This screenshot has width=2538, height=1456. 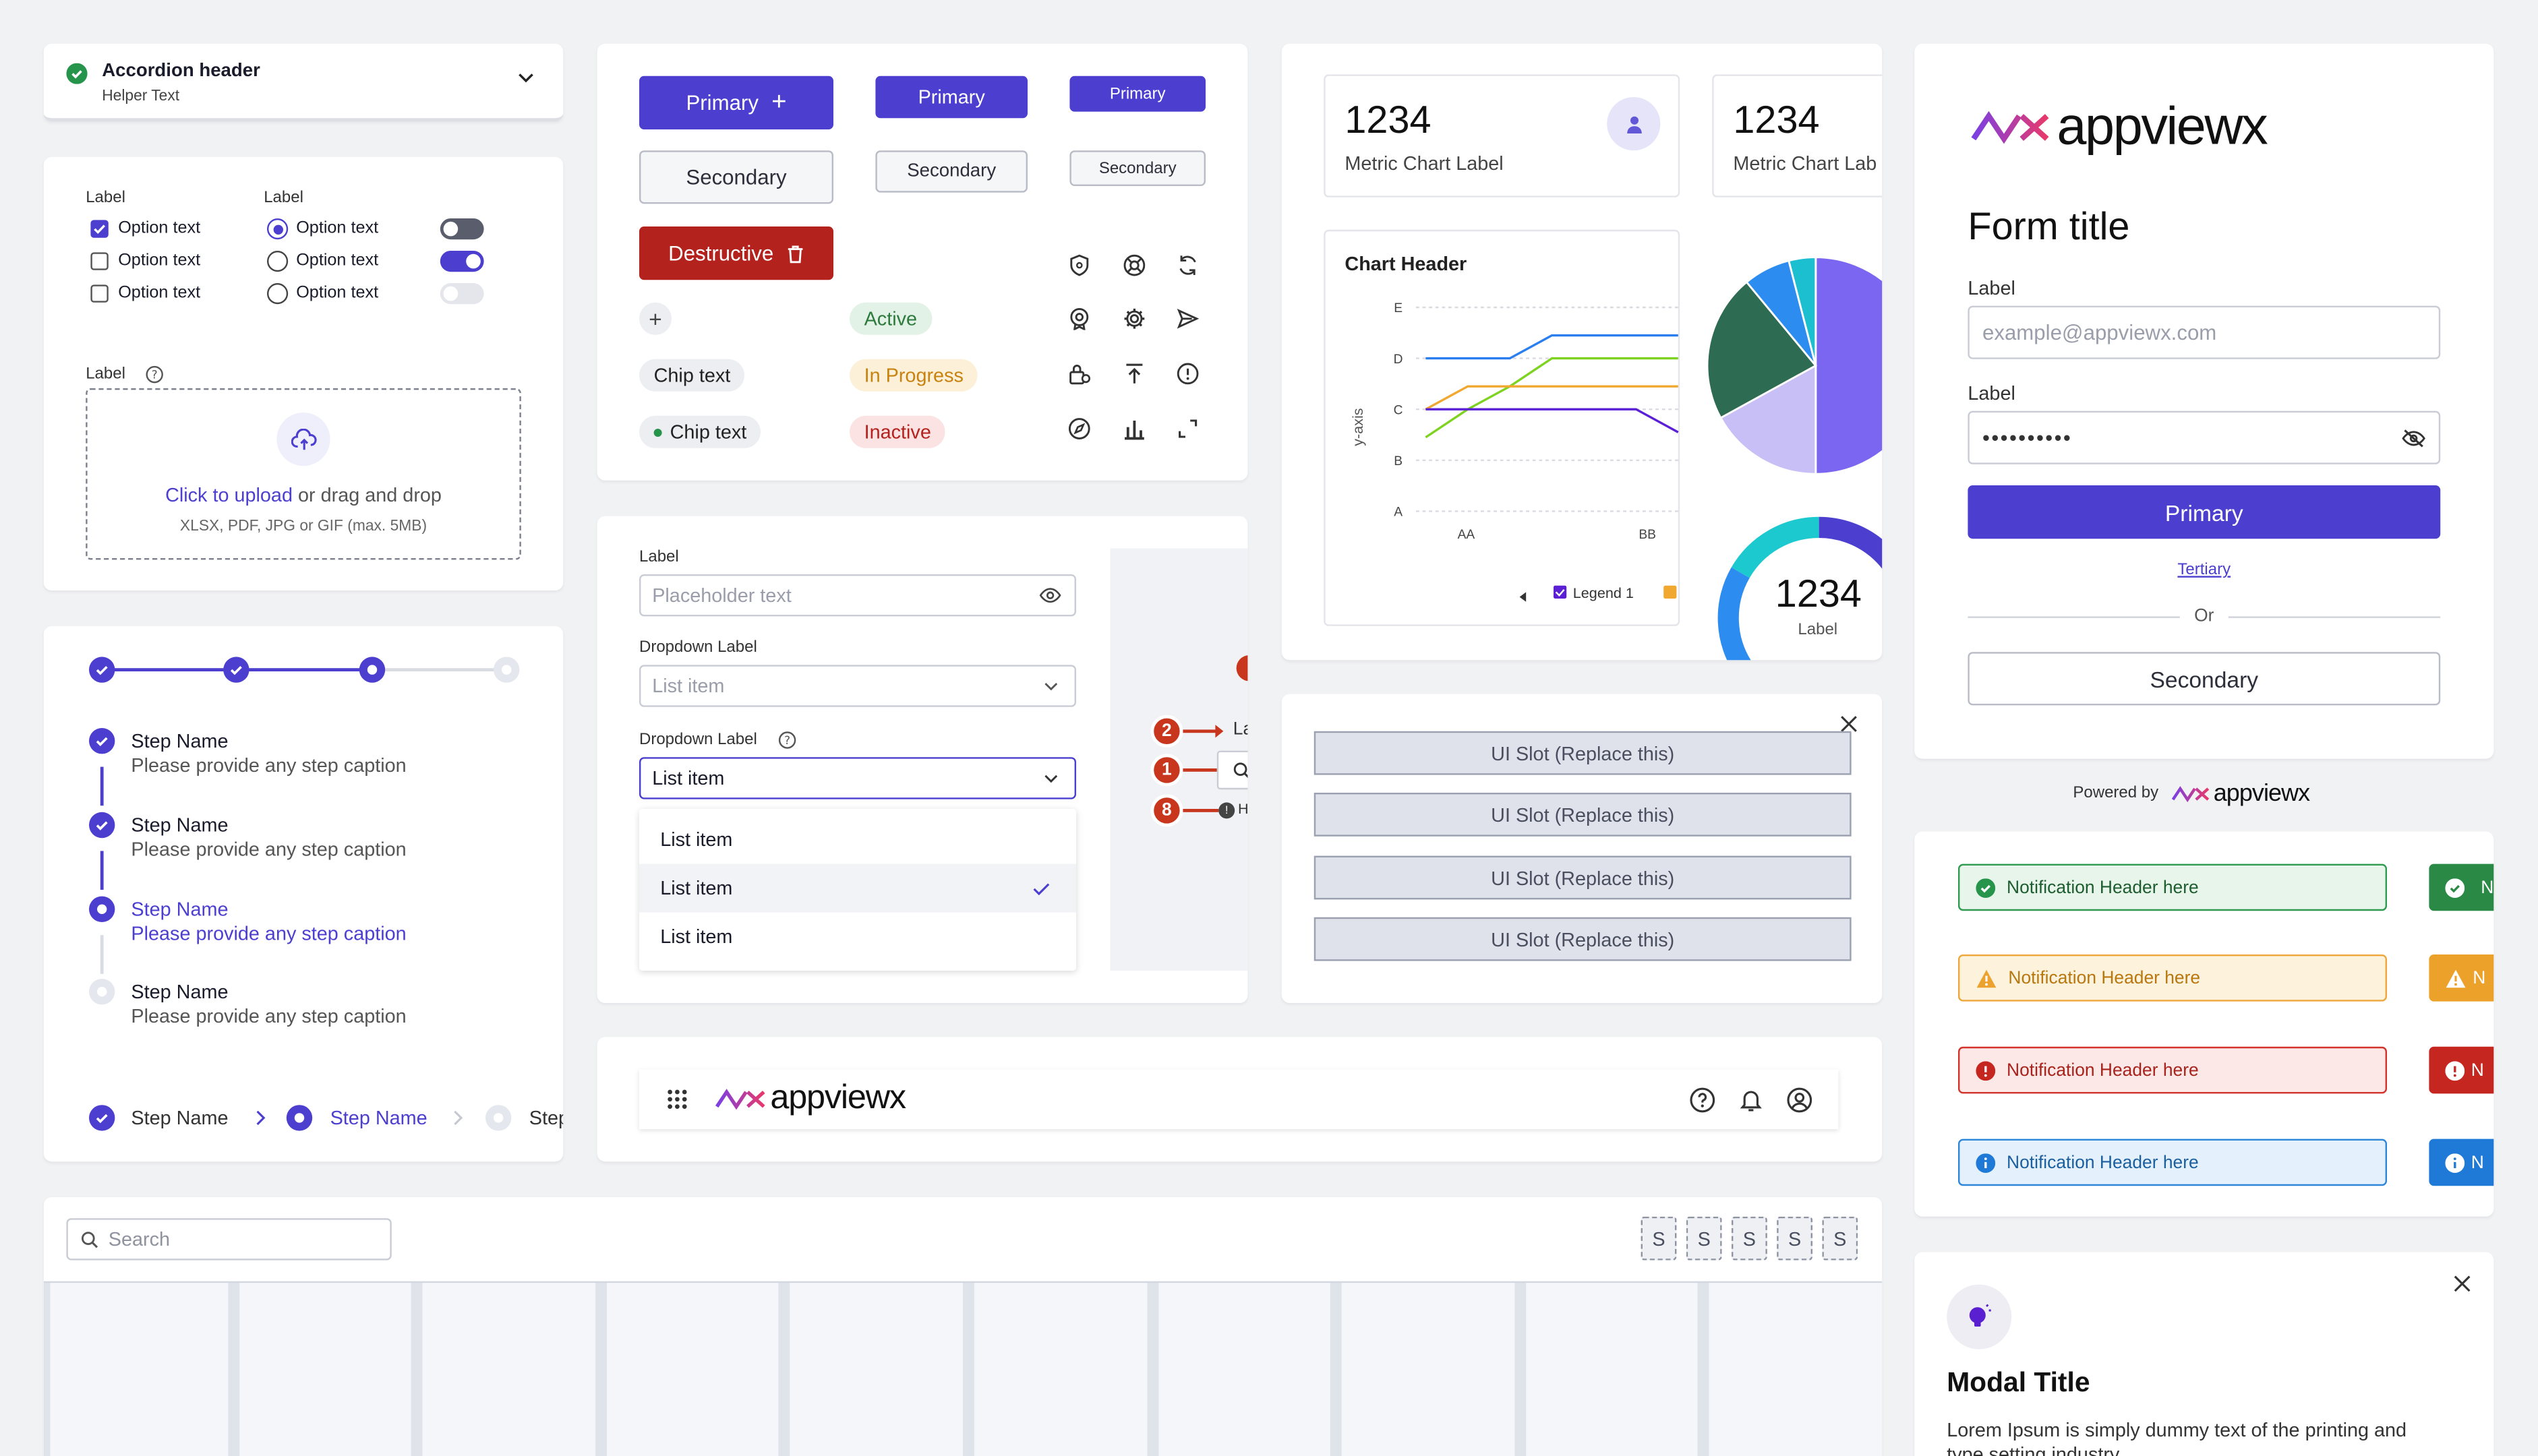 What do you see at coordinates (462, 294) in the screenshot?
I see `toggle-disabled` at bounding box center [462, 294].